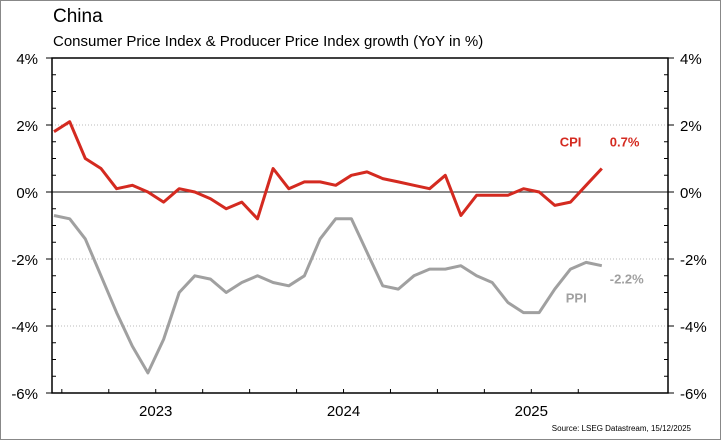 The image size is (721, 440). Describe the element at coordinates (155, 411) in the screenshot. I see `x-tick-label: 2023` at that location.